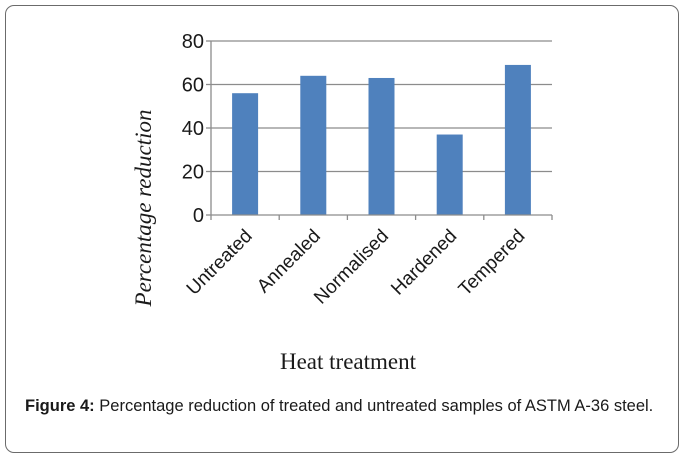  I want to click on bars, so click(381, 139).